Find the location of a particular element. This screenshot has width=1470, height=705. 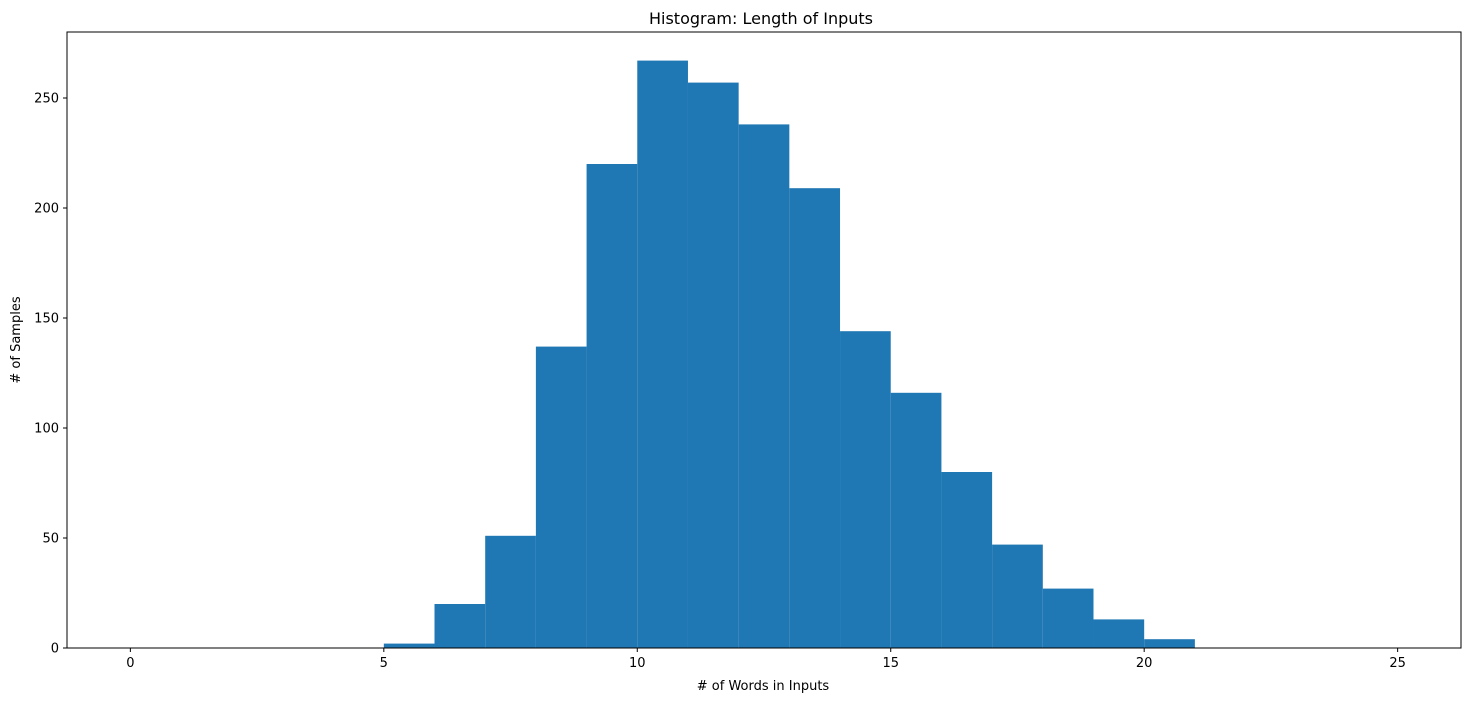

y-axis-ticks: 0 50 100 150 200 250 is located at coordinates (50, 374).